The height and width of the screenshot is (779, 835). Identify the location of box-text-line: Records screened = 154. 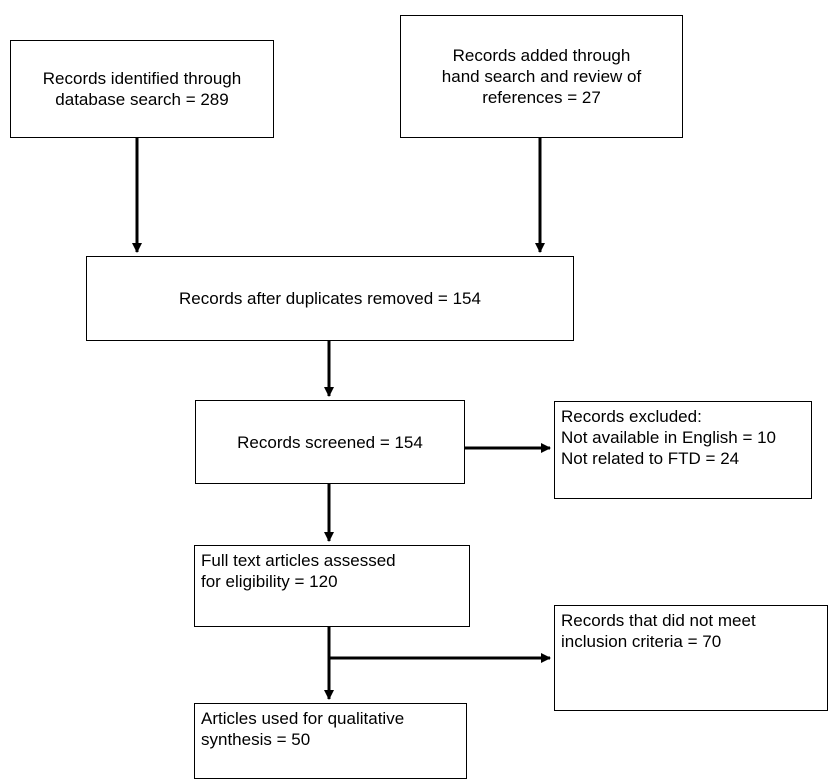
(330, 442).